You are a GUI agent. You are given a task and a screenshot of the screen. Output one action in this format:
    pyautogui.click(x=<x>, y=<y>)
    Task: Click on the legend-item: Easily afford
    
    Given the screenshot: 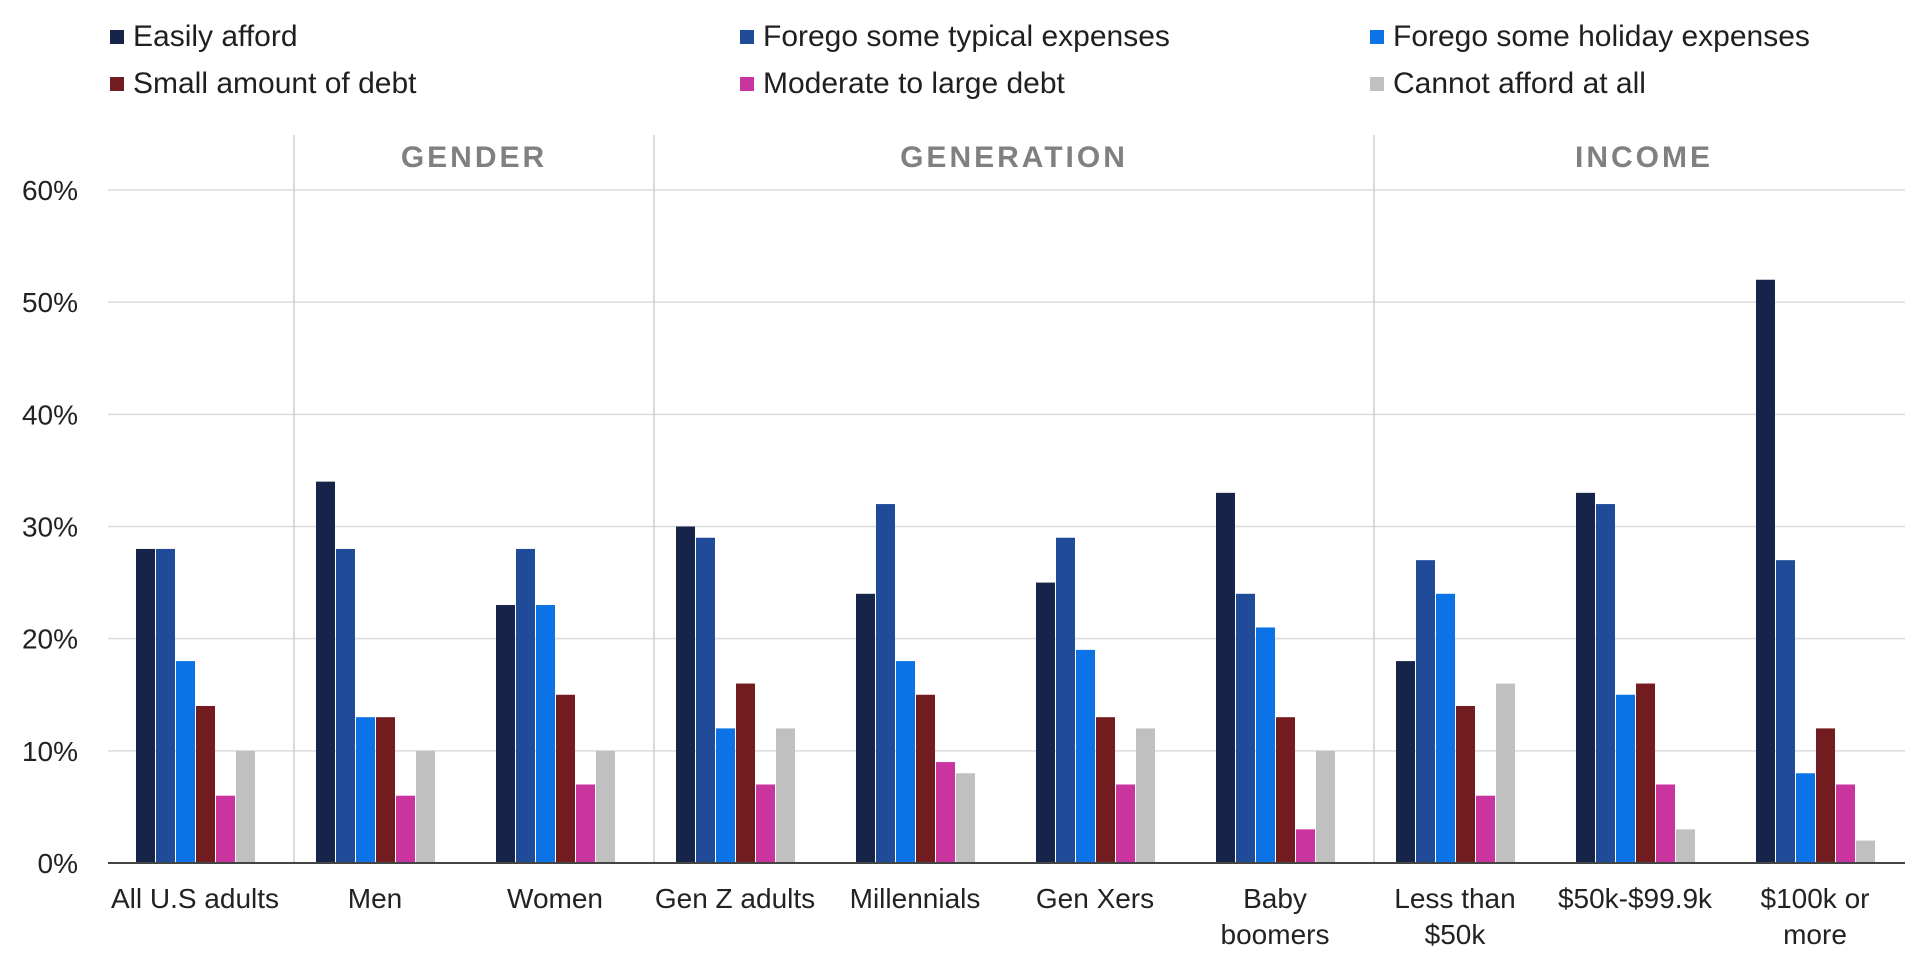 What is the action you would take?
    pyautogui.click(x=204, y=37)
    